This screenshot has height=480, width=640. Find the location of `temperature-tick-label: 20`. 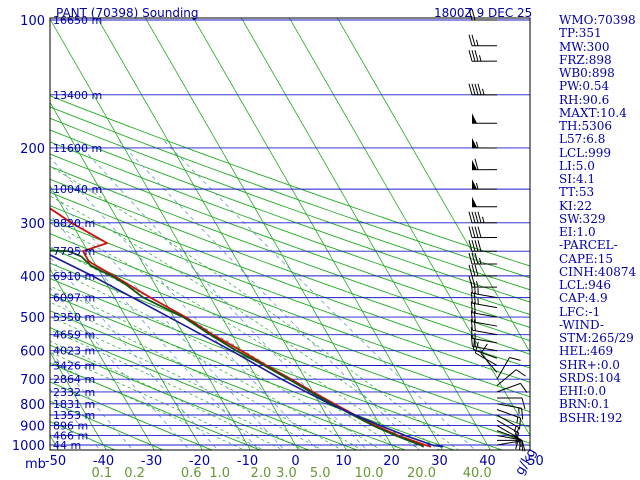

temperature-tick-label: 20 is located at coordinates (391, 461).